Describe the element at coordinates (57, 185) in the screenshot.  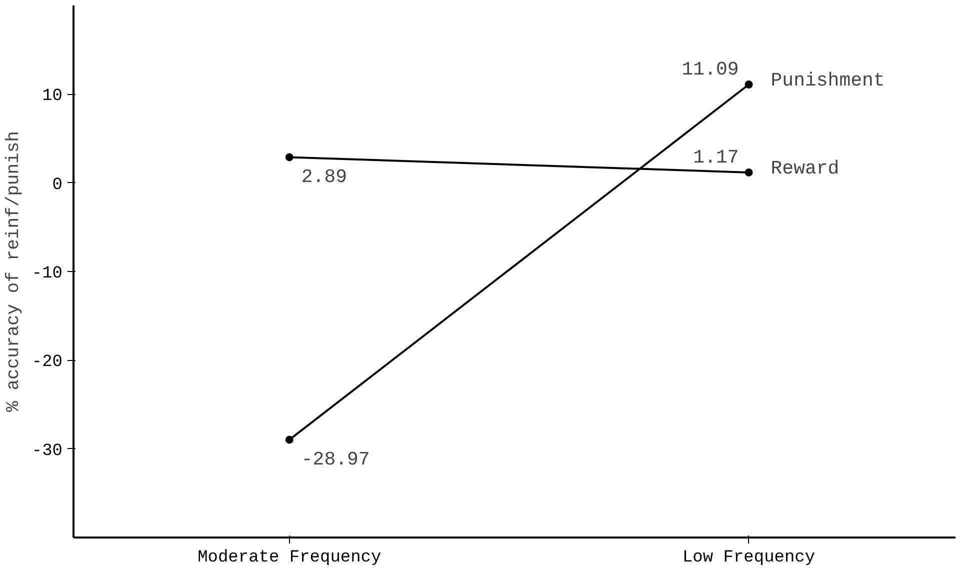
I see `y-tick-label: 0` at that location.